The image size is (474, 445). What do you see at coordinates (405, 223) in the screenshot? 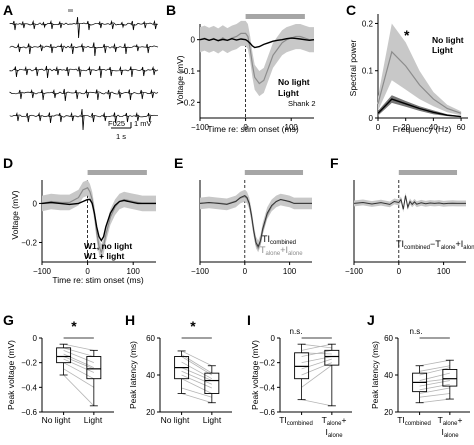
I see `panel-f-plot: −100 0 100` at bounding box center [405, 223].